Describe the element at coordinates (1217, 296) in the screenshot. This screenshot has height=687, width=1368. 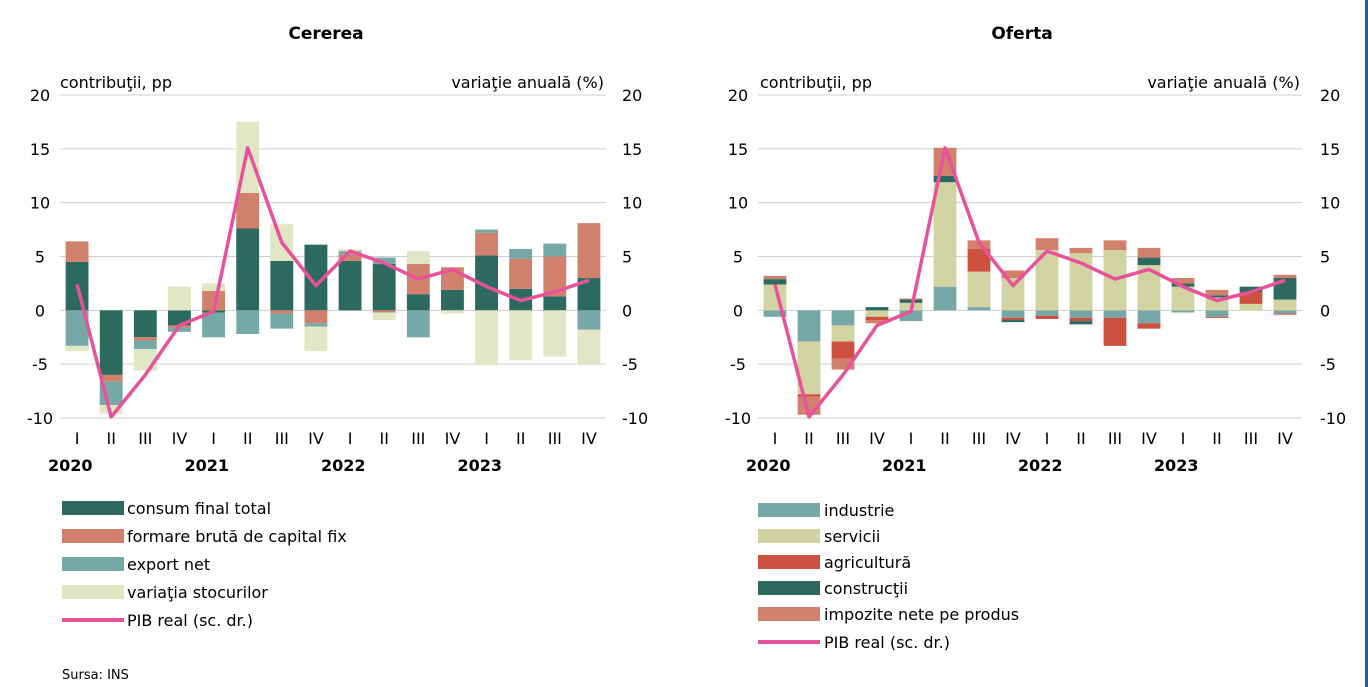
I see `bar-oferta-s3-q13` at that location.